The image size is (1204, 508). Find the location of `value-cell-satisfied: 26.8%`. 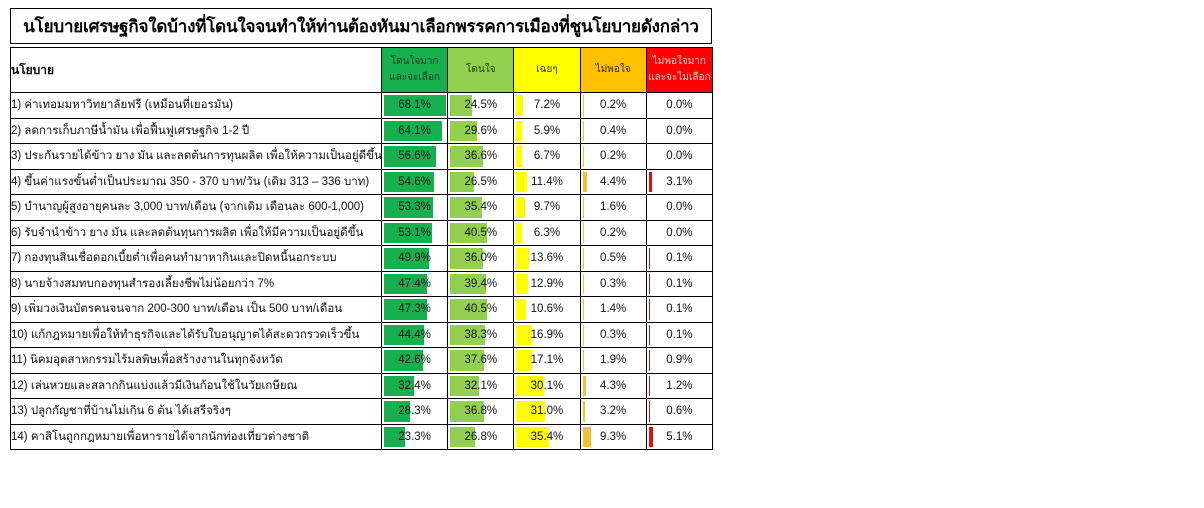

value-cell-satisfied: 26.8% is located at coordinates (481, 436).